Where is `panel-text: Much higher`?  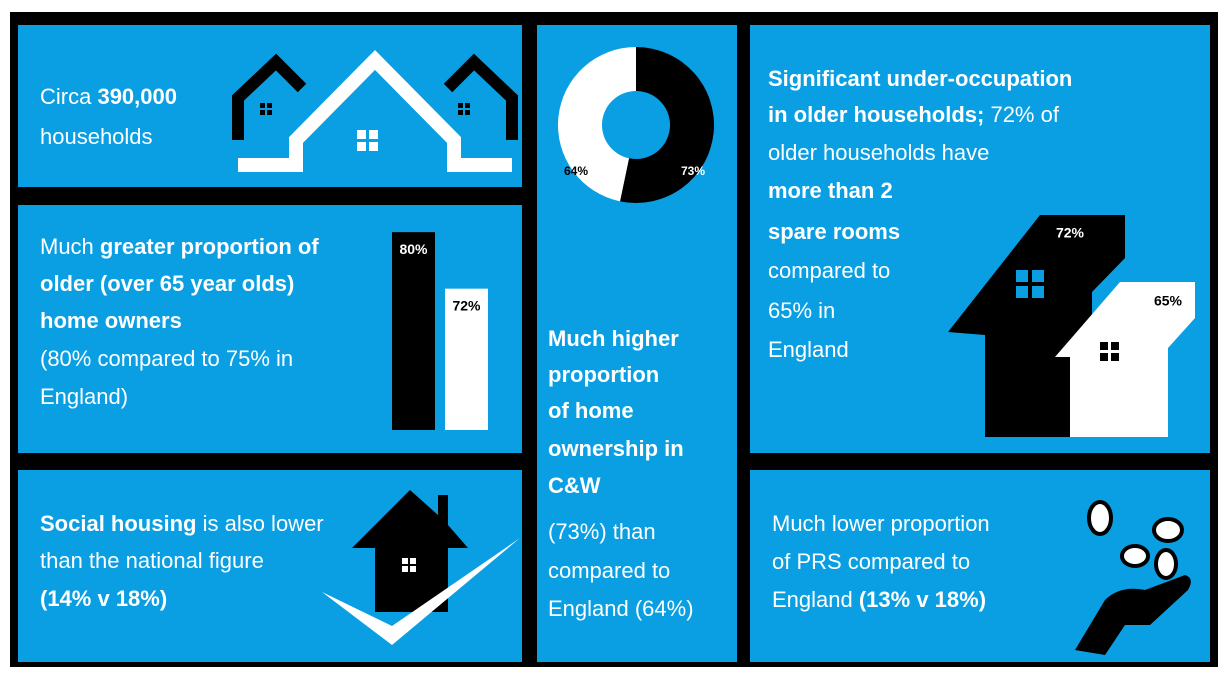
panel-text: Much higher is located at coordinates (613, 338).